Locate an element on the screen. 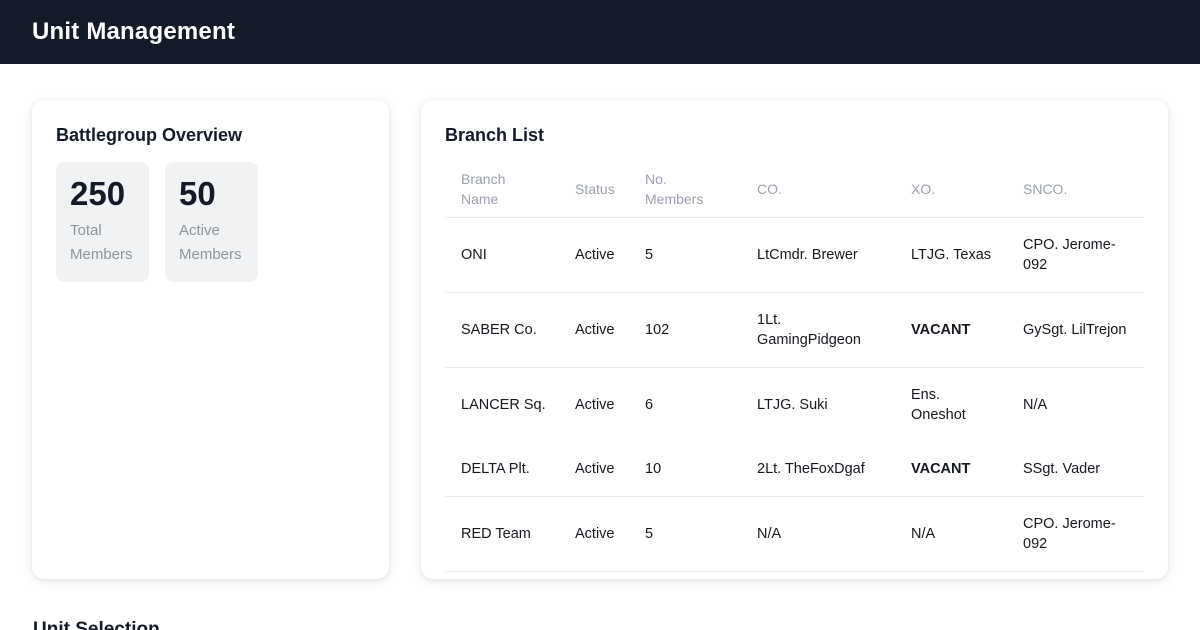 The height and width of the screenshot is (630, 1200). cell-branch-name: SABER Co. is located at coordinates (502, 330).